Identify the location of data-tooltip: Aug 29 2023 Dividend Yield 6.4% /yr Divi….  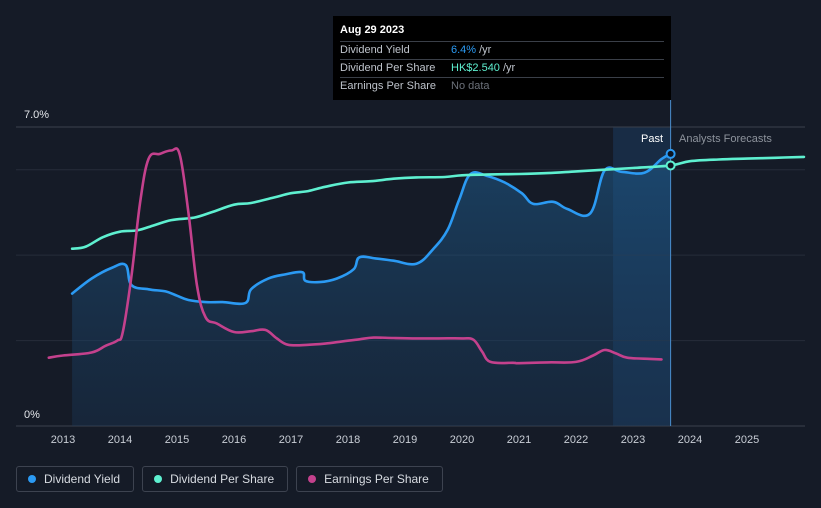
(502, 58).